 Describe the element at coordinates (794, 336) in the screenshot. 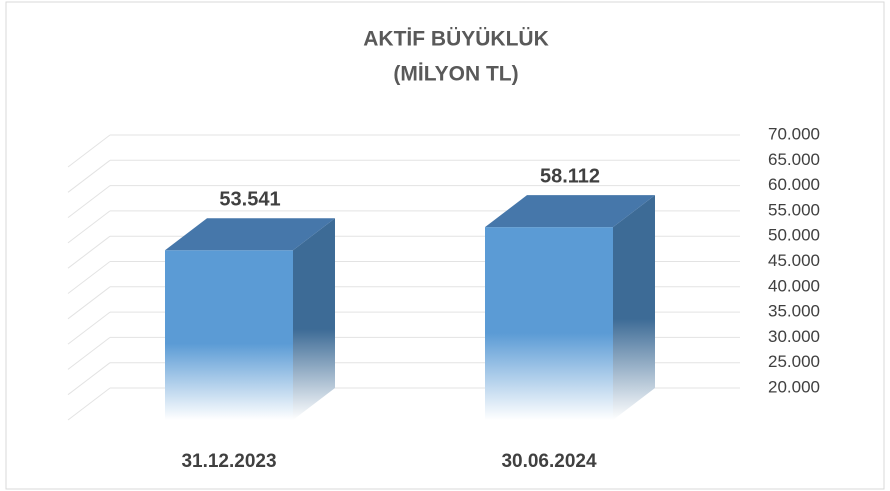

I see `y-tick-label: 30.000` at that location.